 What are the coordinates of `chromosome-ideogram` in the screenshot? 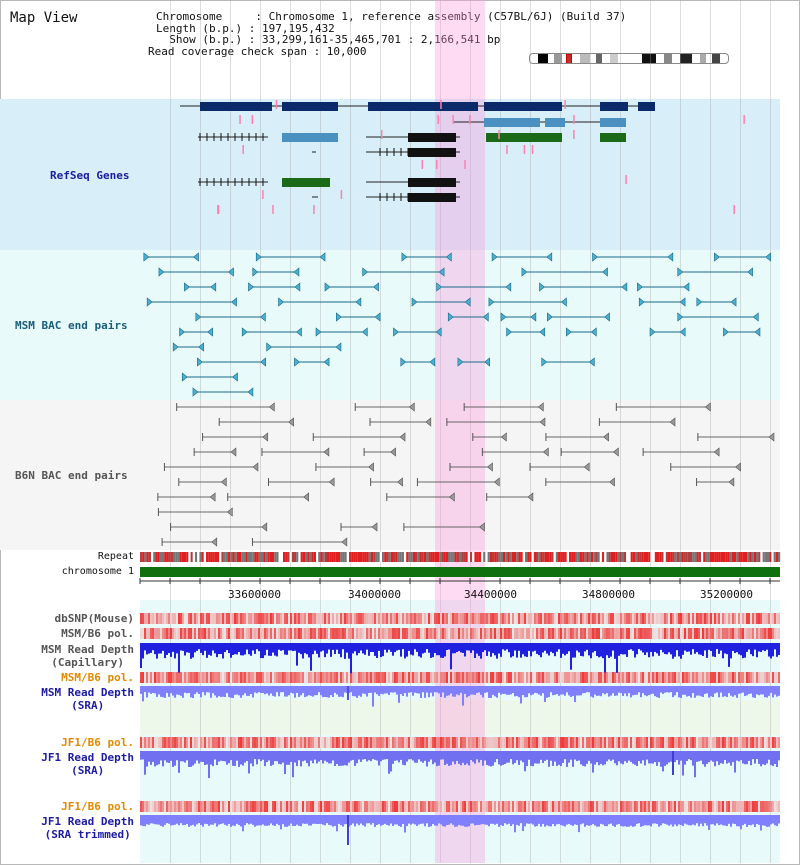 It's located at (629, 58).